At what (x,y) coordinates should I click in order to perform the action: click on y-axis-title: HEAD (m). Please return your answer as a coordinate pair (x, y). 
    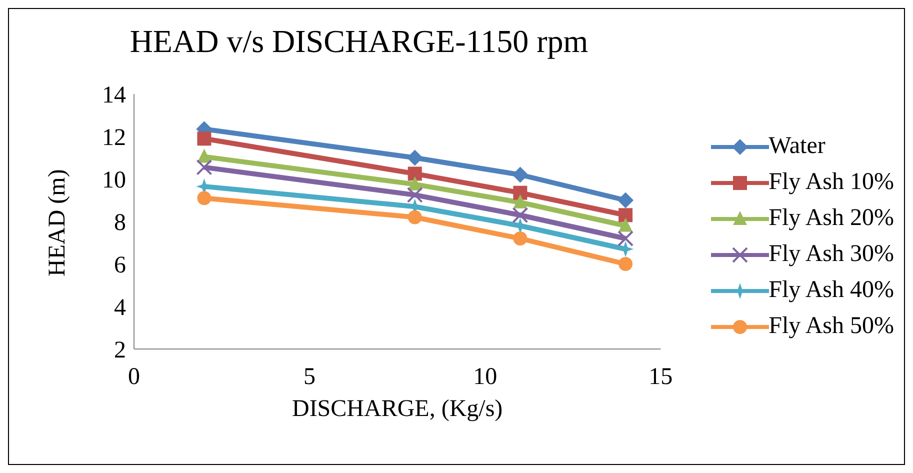
    Looking at the image, I should click on (57, 222).